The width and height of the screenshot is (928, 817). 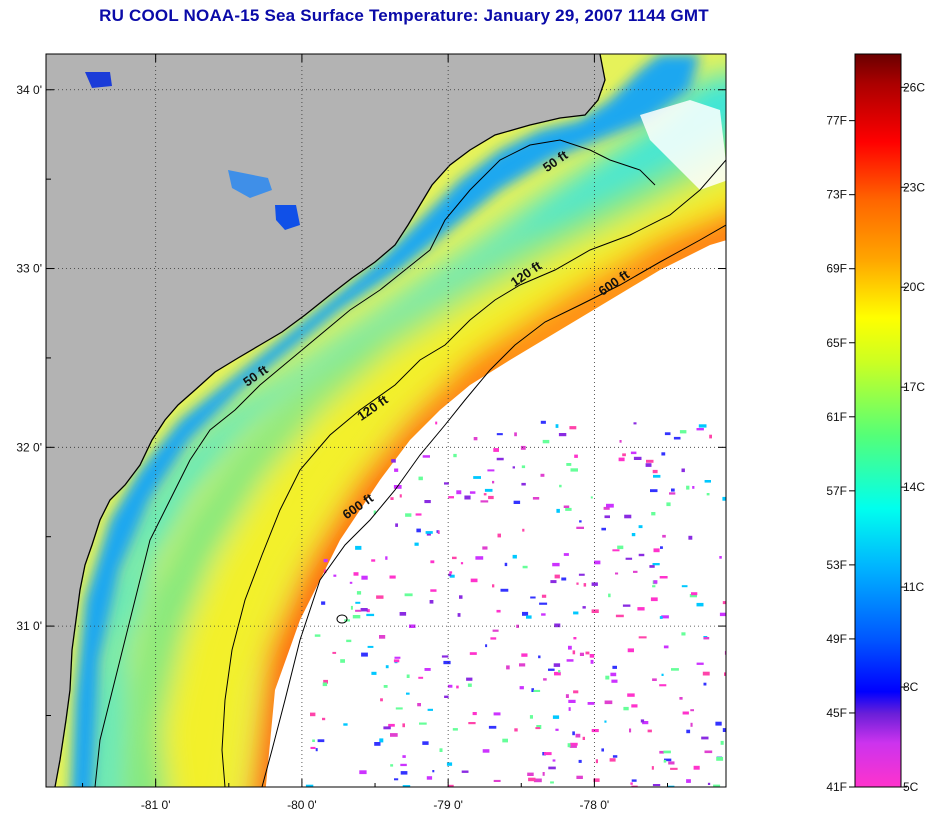 What do you see at coordinates (914, 87) in the screenshot?
I see `colorbar-c-label: 26C` at bounding box center [914, 87].